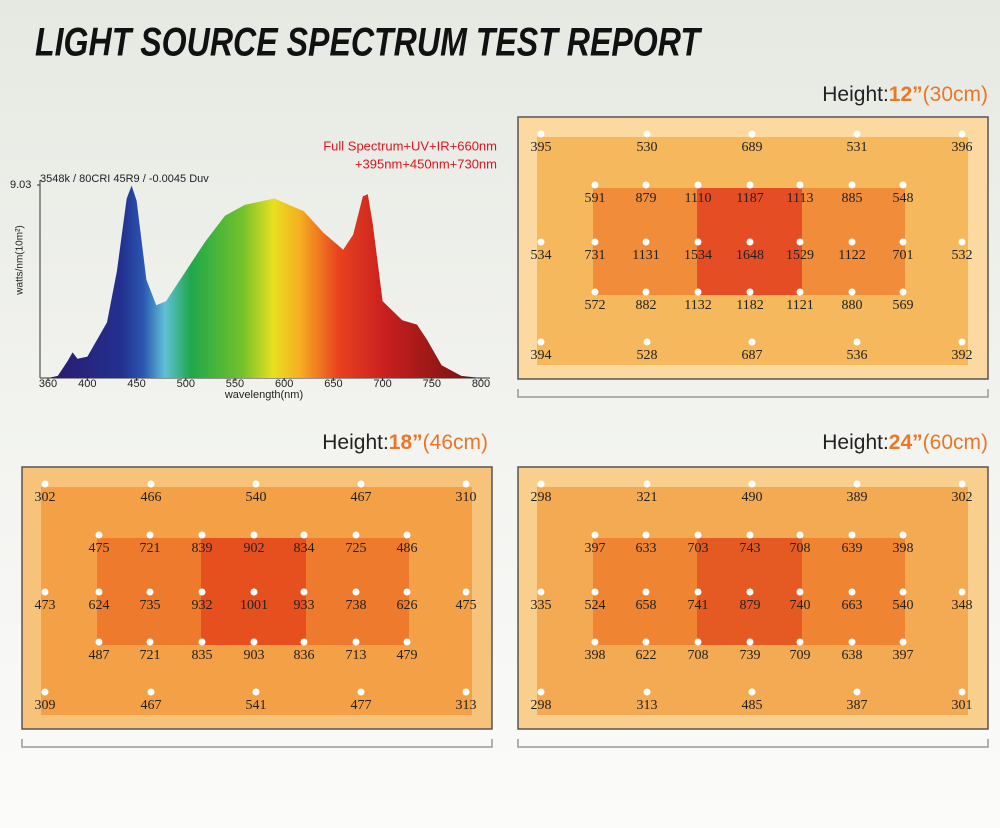  What do you see at coordinates (20, 185) in the screenshot?
I see `y-tick-label: 9.03` at bounding box center [20, 185].